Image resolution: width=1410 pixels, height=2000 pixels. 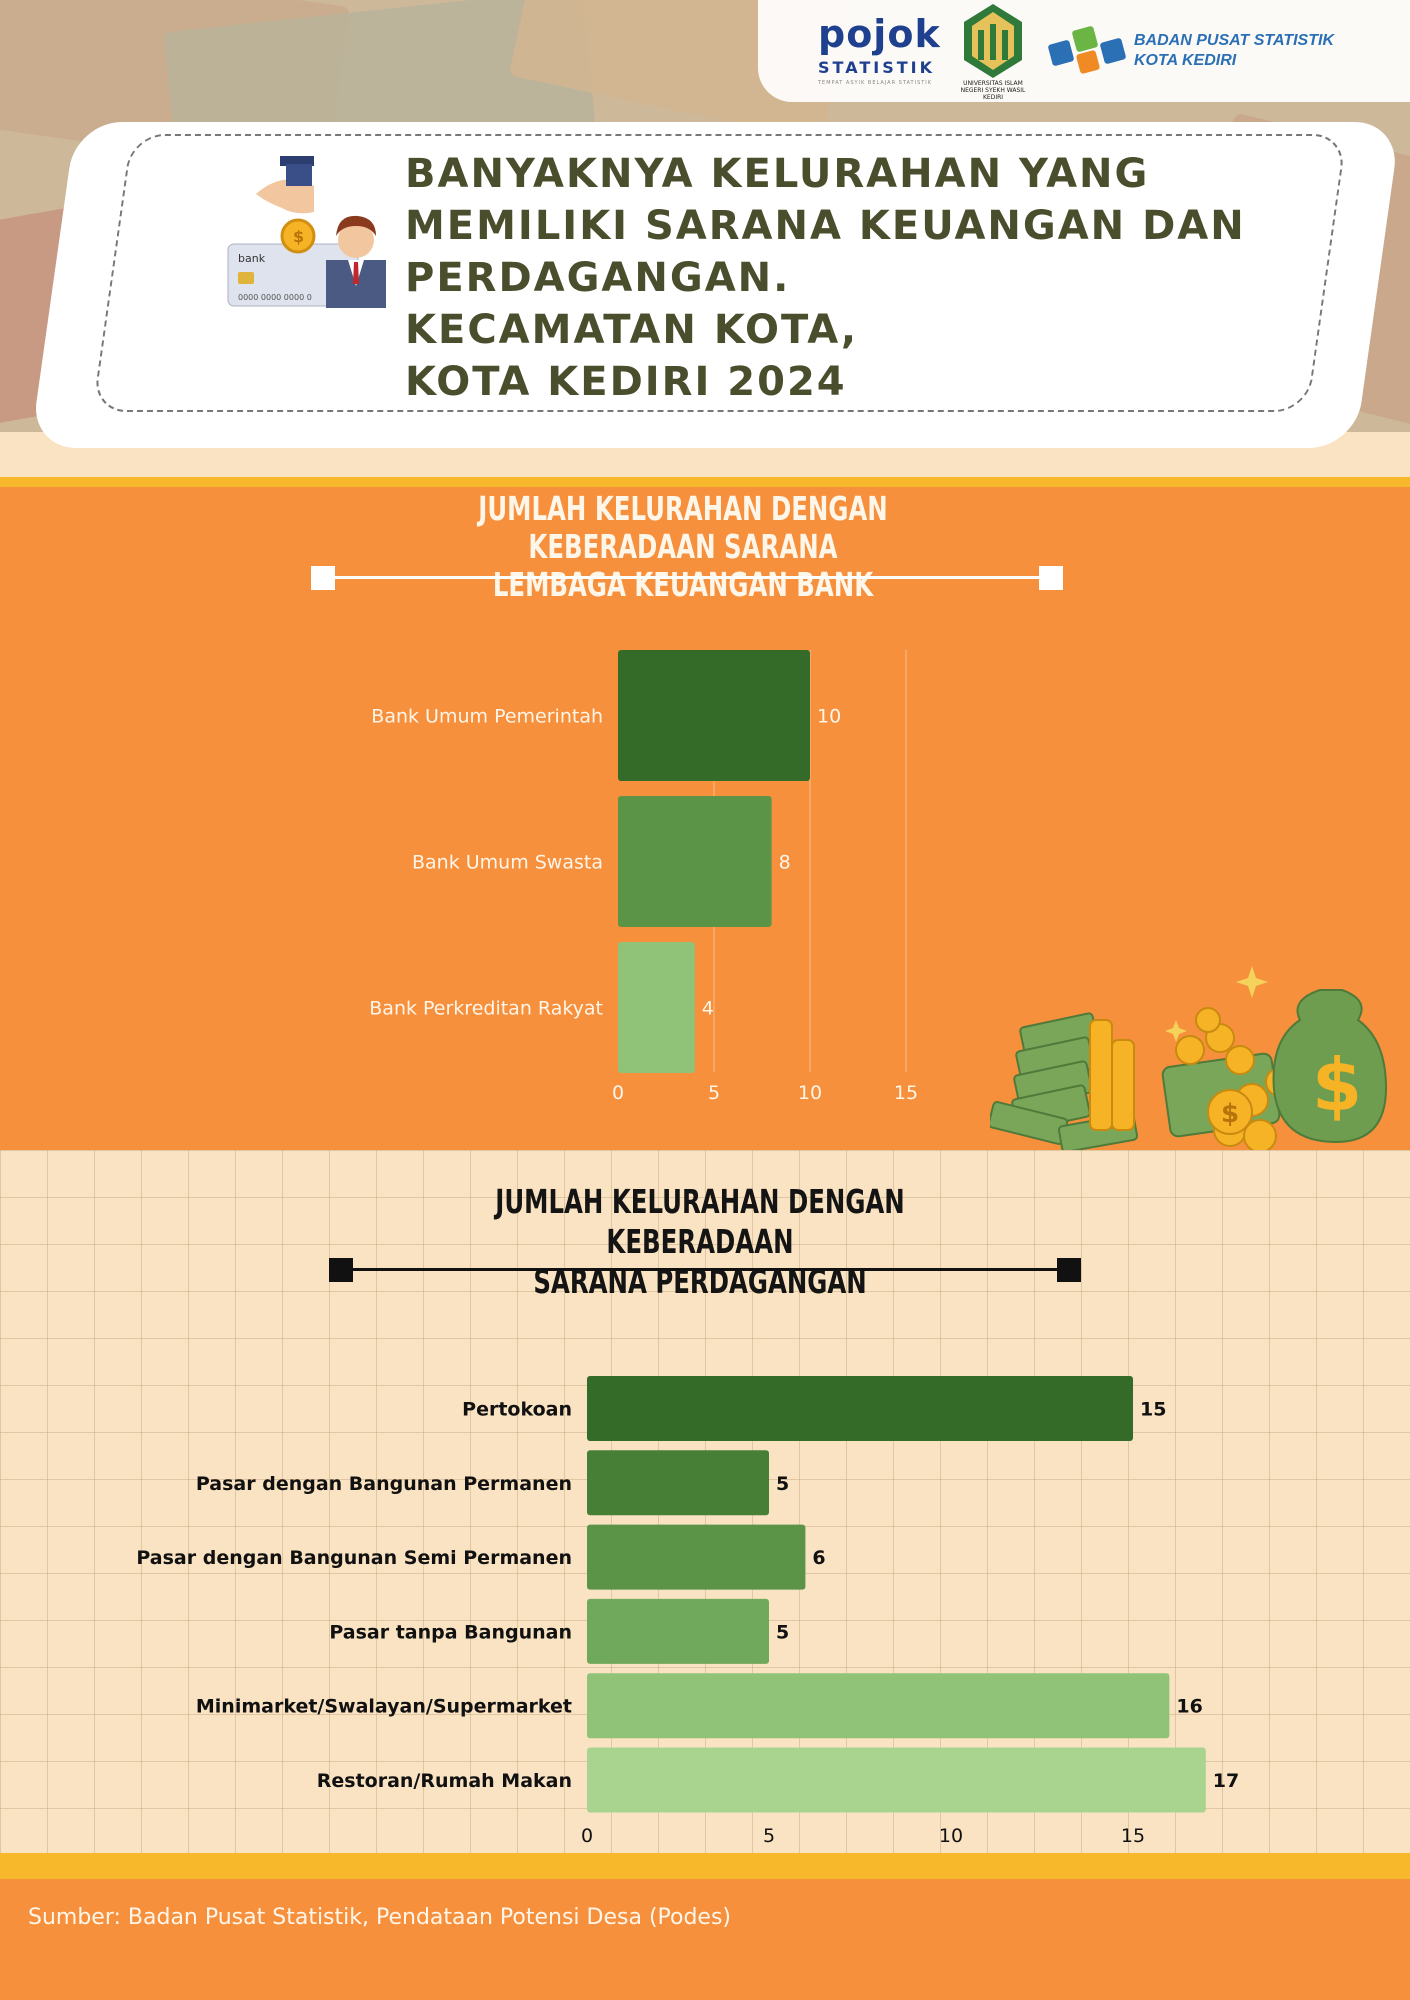 What do you see at coordinates (1234, 40) in the screenshot?
I see `logo-bps-line1: BADAN PUSAT STATISTIK` at bounding box center [1234, 40].